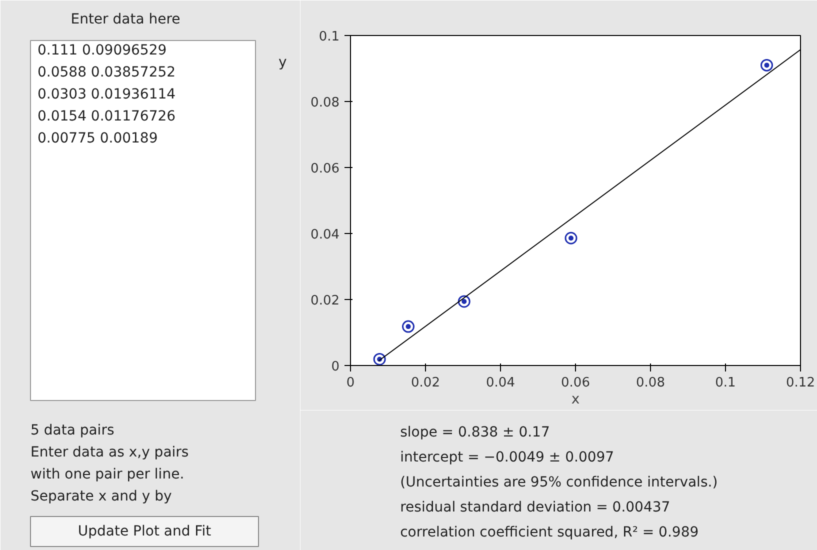 The height and width of the screenshot is (550, 817). I want to click on x-tick-label: 0.02, so click(425, 383).